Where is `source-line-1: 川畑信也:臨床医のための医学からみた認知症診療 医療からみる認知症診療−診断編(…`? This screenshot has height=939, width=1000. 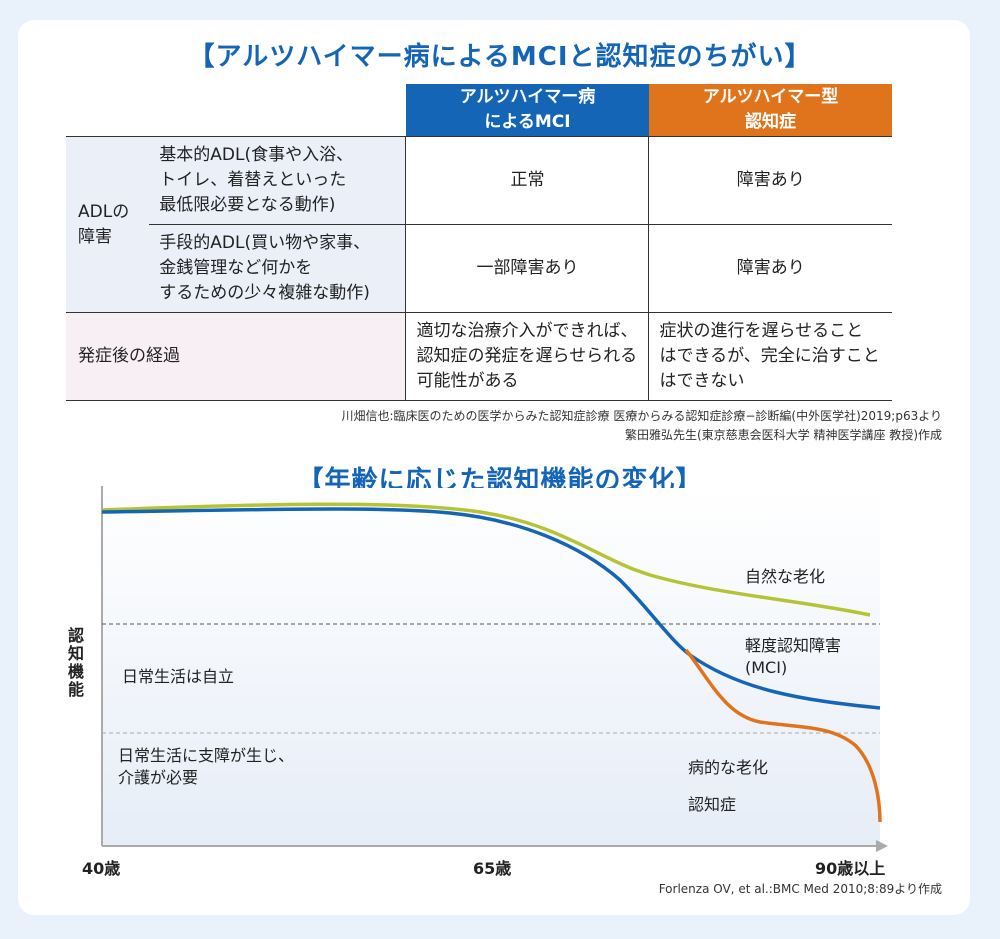
source-line-1: 川畑信也:臨床医のための医学からみた認知症診療 医療からみる認知症診療−診断編(… is located at coordinates (641, 416).